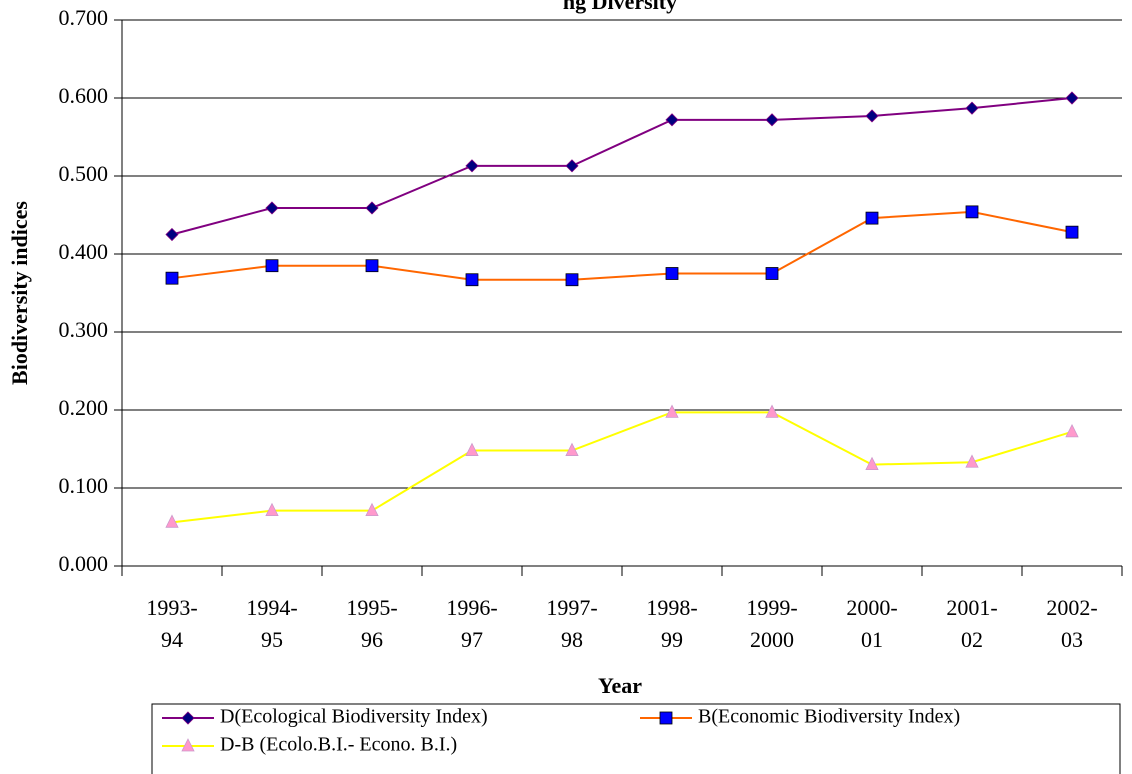  Describe the element at coordinates (871, 607) in the screenshot. I see `x-tick-label-line: 2000-` at that location.